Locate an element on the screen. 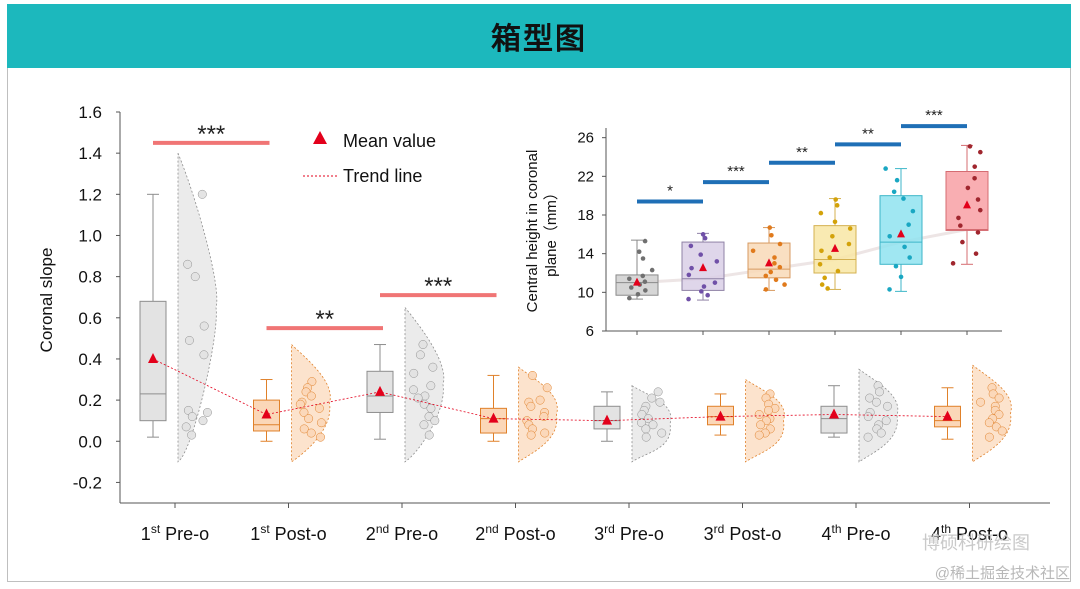 The height and width of the screenshot is (589, 1080). inset-significance-label: * is located at coordinates (670, 190).